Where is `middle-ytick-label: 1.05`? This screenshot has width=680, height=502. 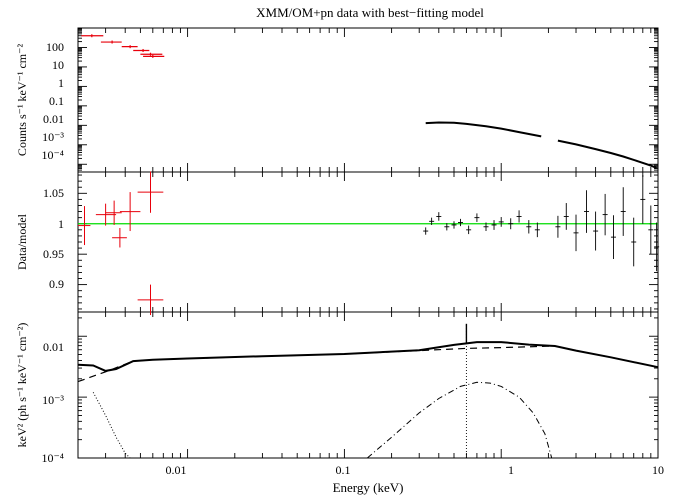
middle-ytick-label: 1.05 is located at coordinates (53, 193).